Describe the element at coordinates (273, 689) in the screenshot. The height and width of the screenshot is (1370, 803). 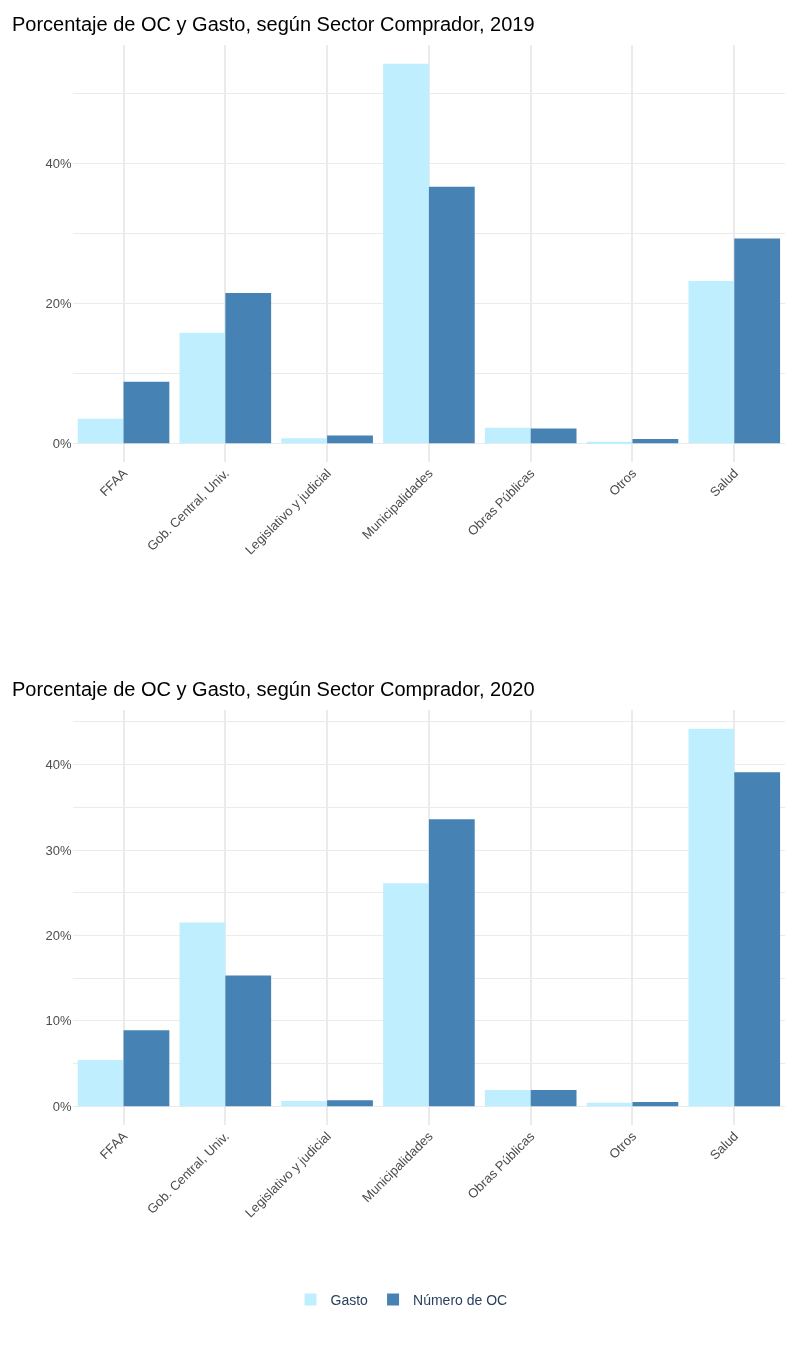
I see `chart-title: Porcentaje de OC y Gasto, según Sector Comprador, 2020` at that location.